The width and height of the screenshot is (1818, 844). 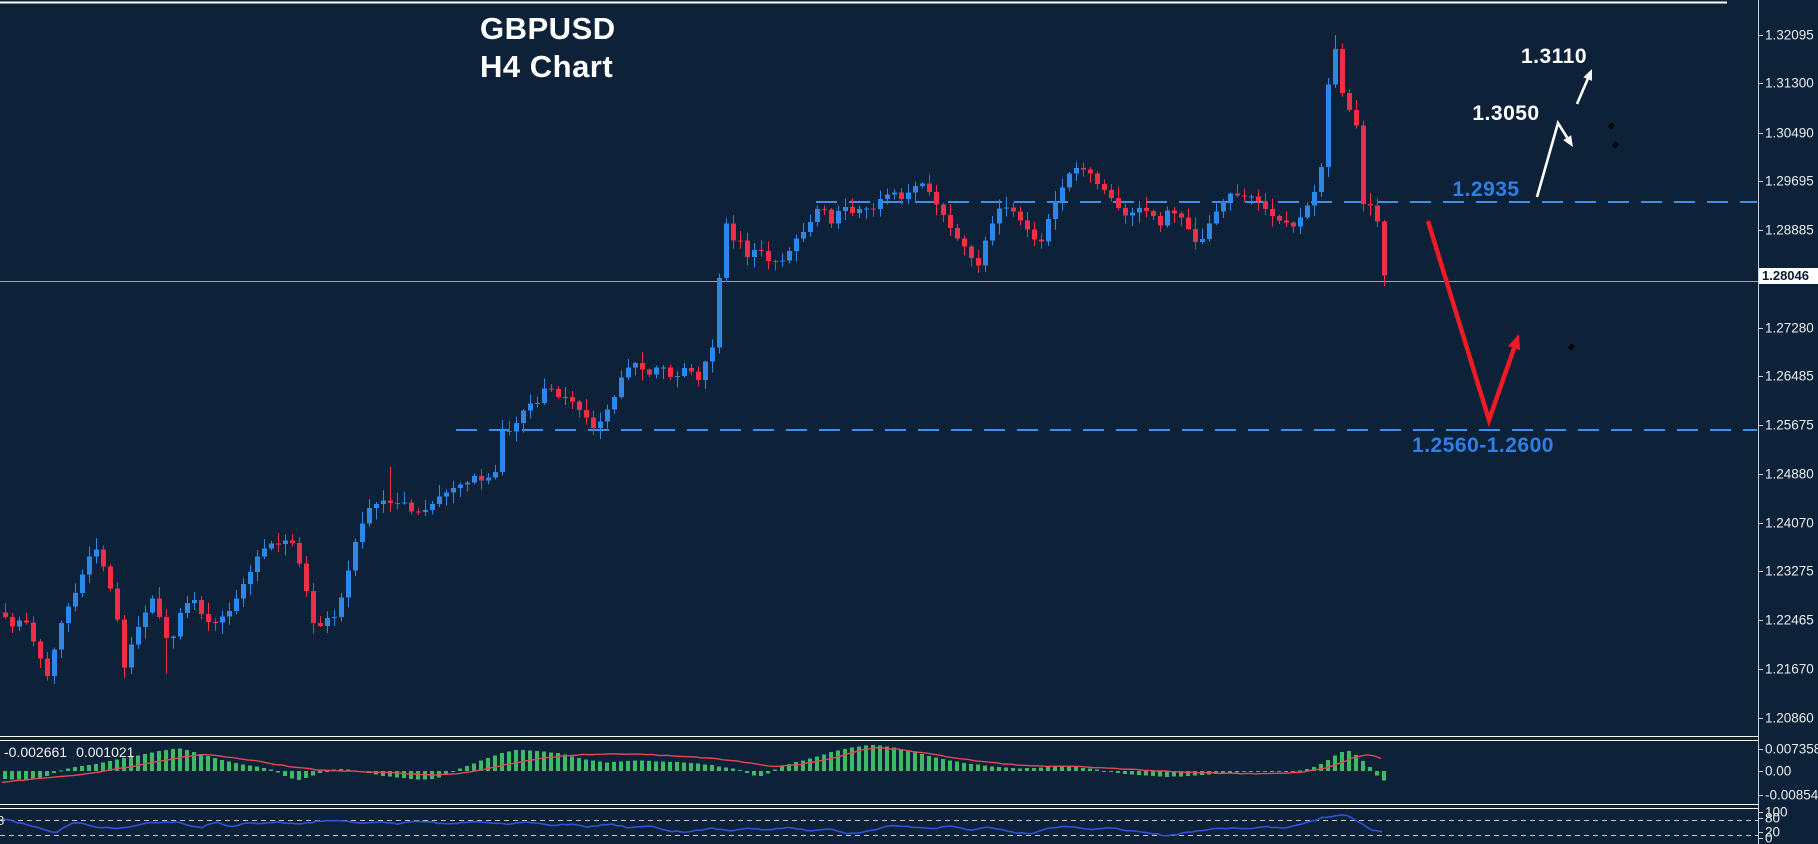 I want to click on drawing-objects-group, so click(x=1508, y=248).